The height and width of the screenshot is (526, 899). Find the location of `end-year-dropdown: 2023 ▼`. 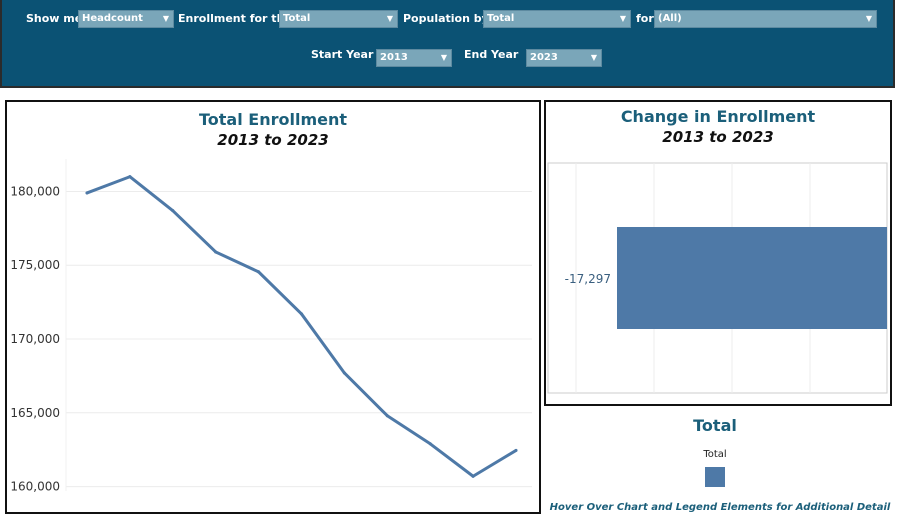

end-year-dropdown: 2023 ▼ is located at coordinates (564, 58).